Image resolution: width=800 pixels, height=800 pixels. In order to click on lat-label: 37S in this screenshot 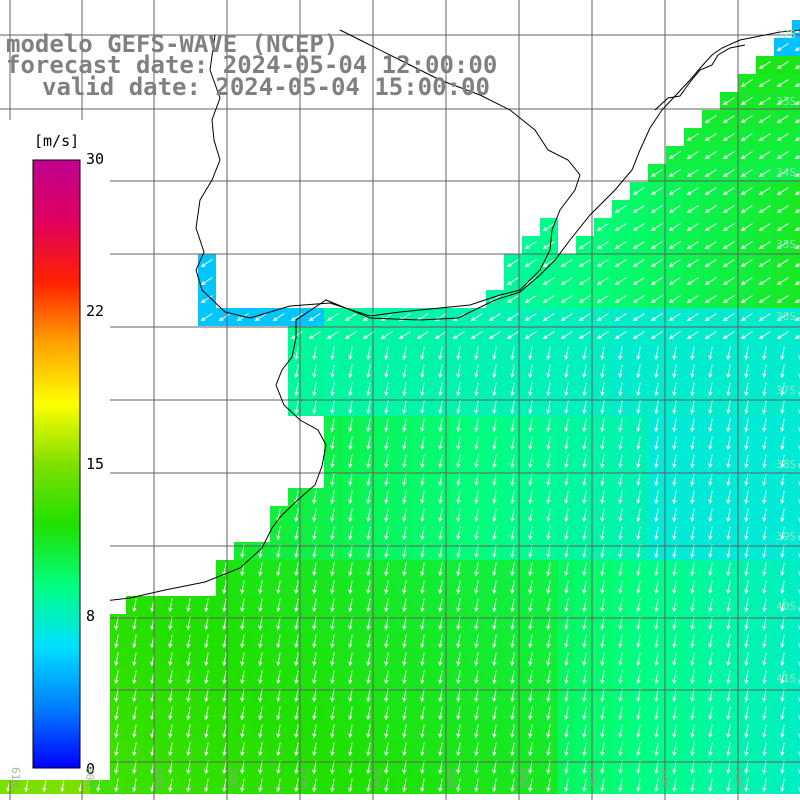, I will do `click(786, 390)`.